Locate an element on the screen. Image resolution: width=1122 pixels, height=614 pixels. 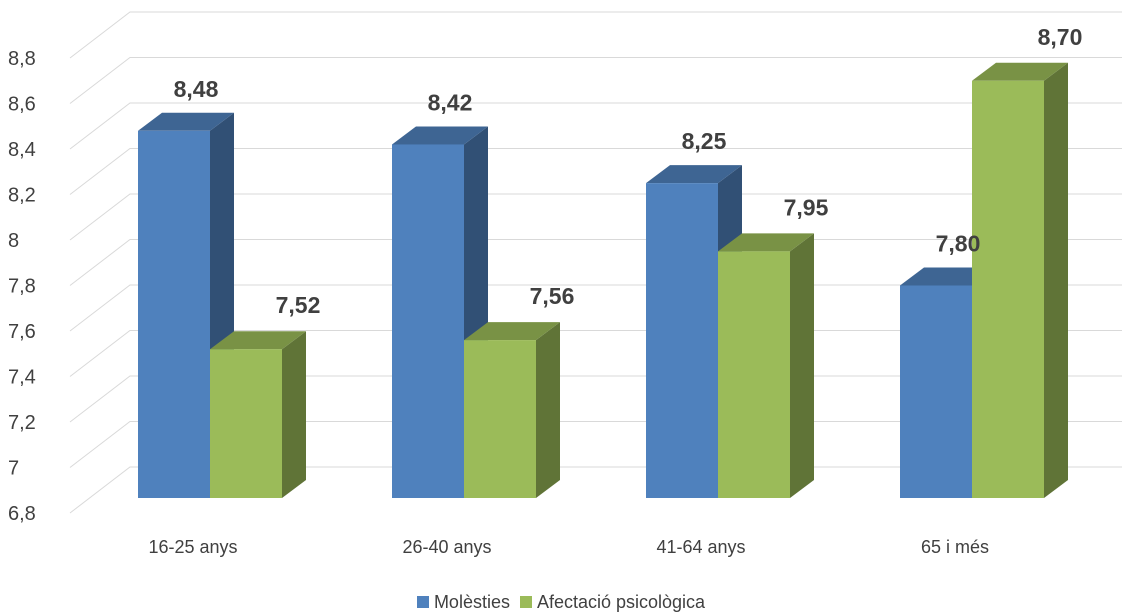
data-label: 7,80 is located at coordinates (958, 244).